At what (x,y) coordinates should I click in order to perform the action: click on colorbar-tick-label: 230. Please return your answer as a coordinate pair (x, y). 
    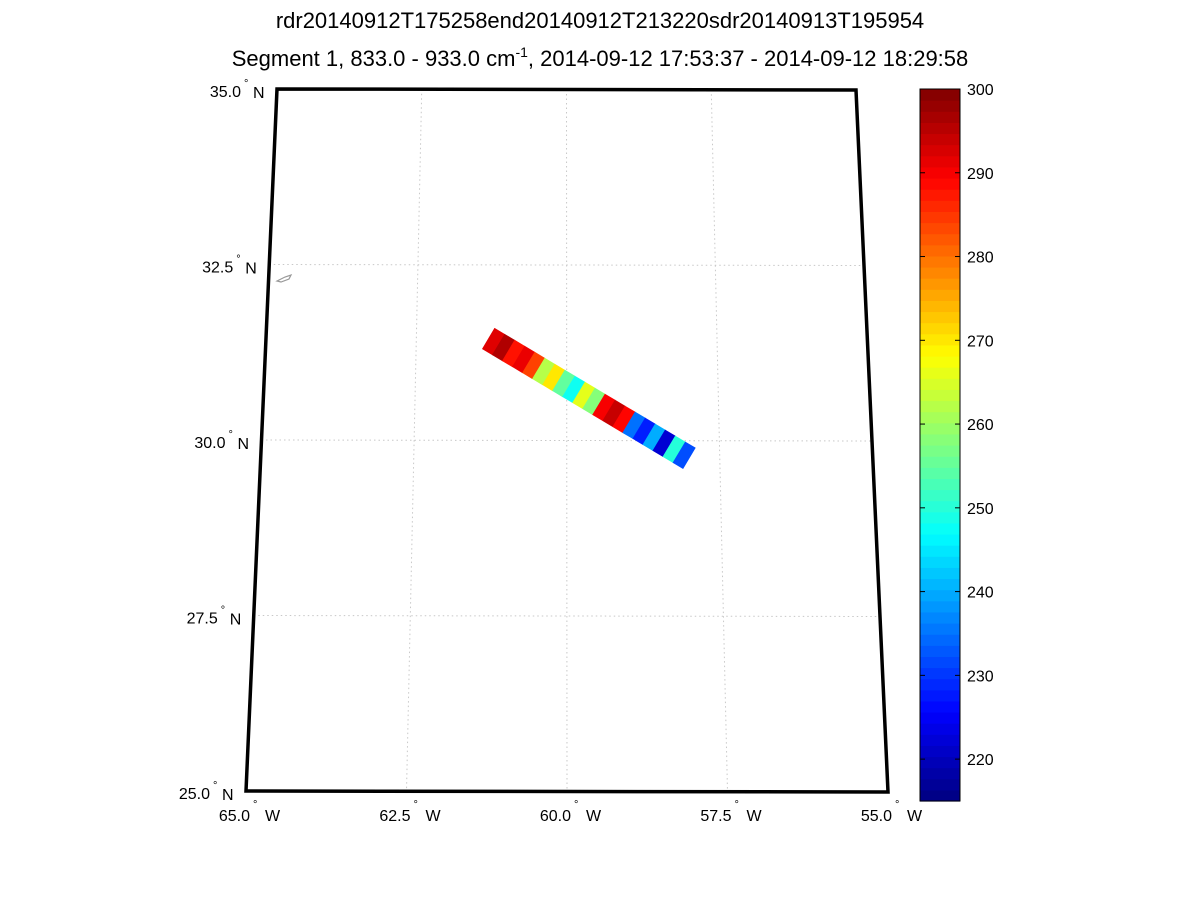
    Looking at the image, I should click on (980, 676).